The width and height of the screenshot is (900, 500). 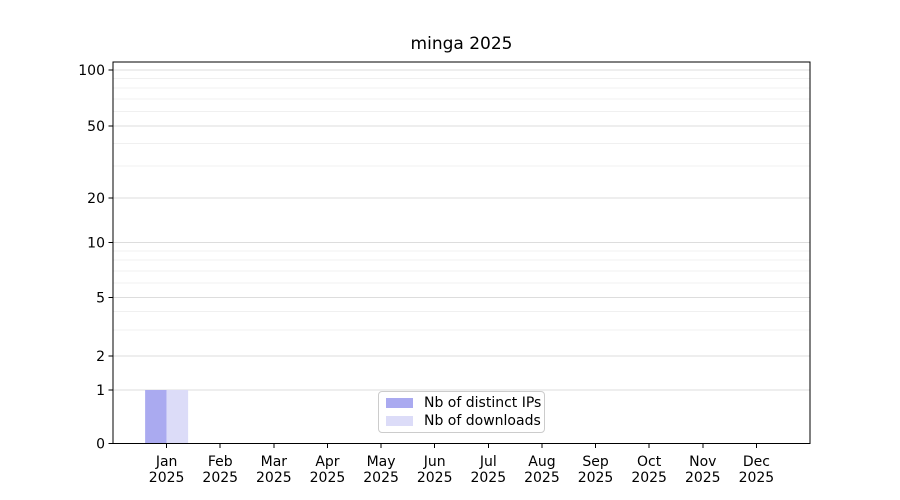 I want to click on y-tick-label: 20, so click(x=96, y=199).